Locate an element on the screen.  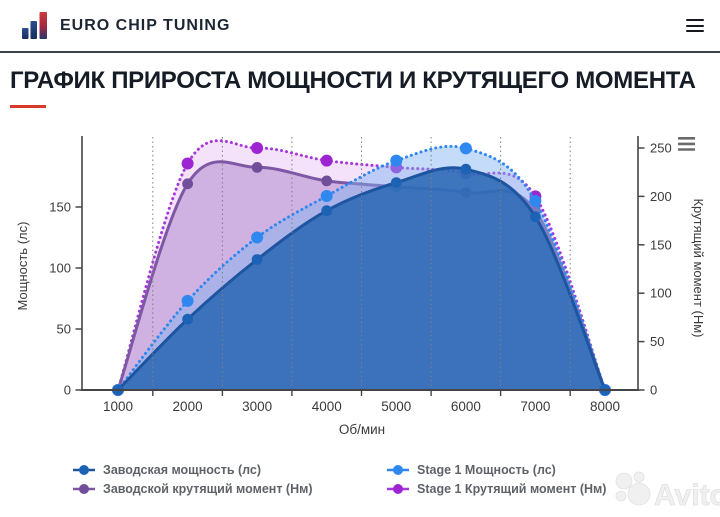
axis-tick-label: 1000 is located at coordinates (118, 406).